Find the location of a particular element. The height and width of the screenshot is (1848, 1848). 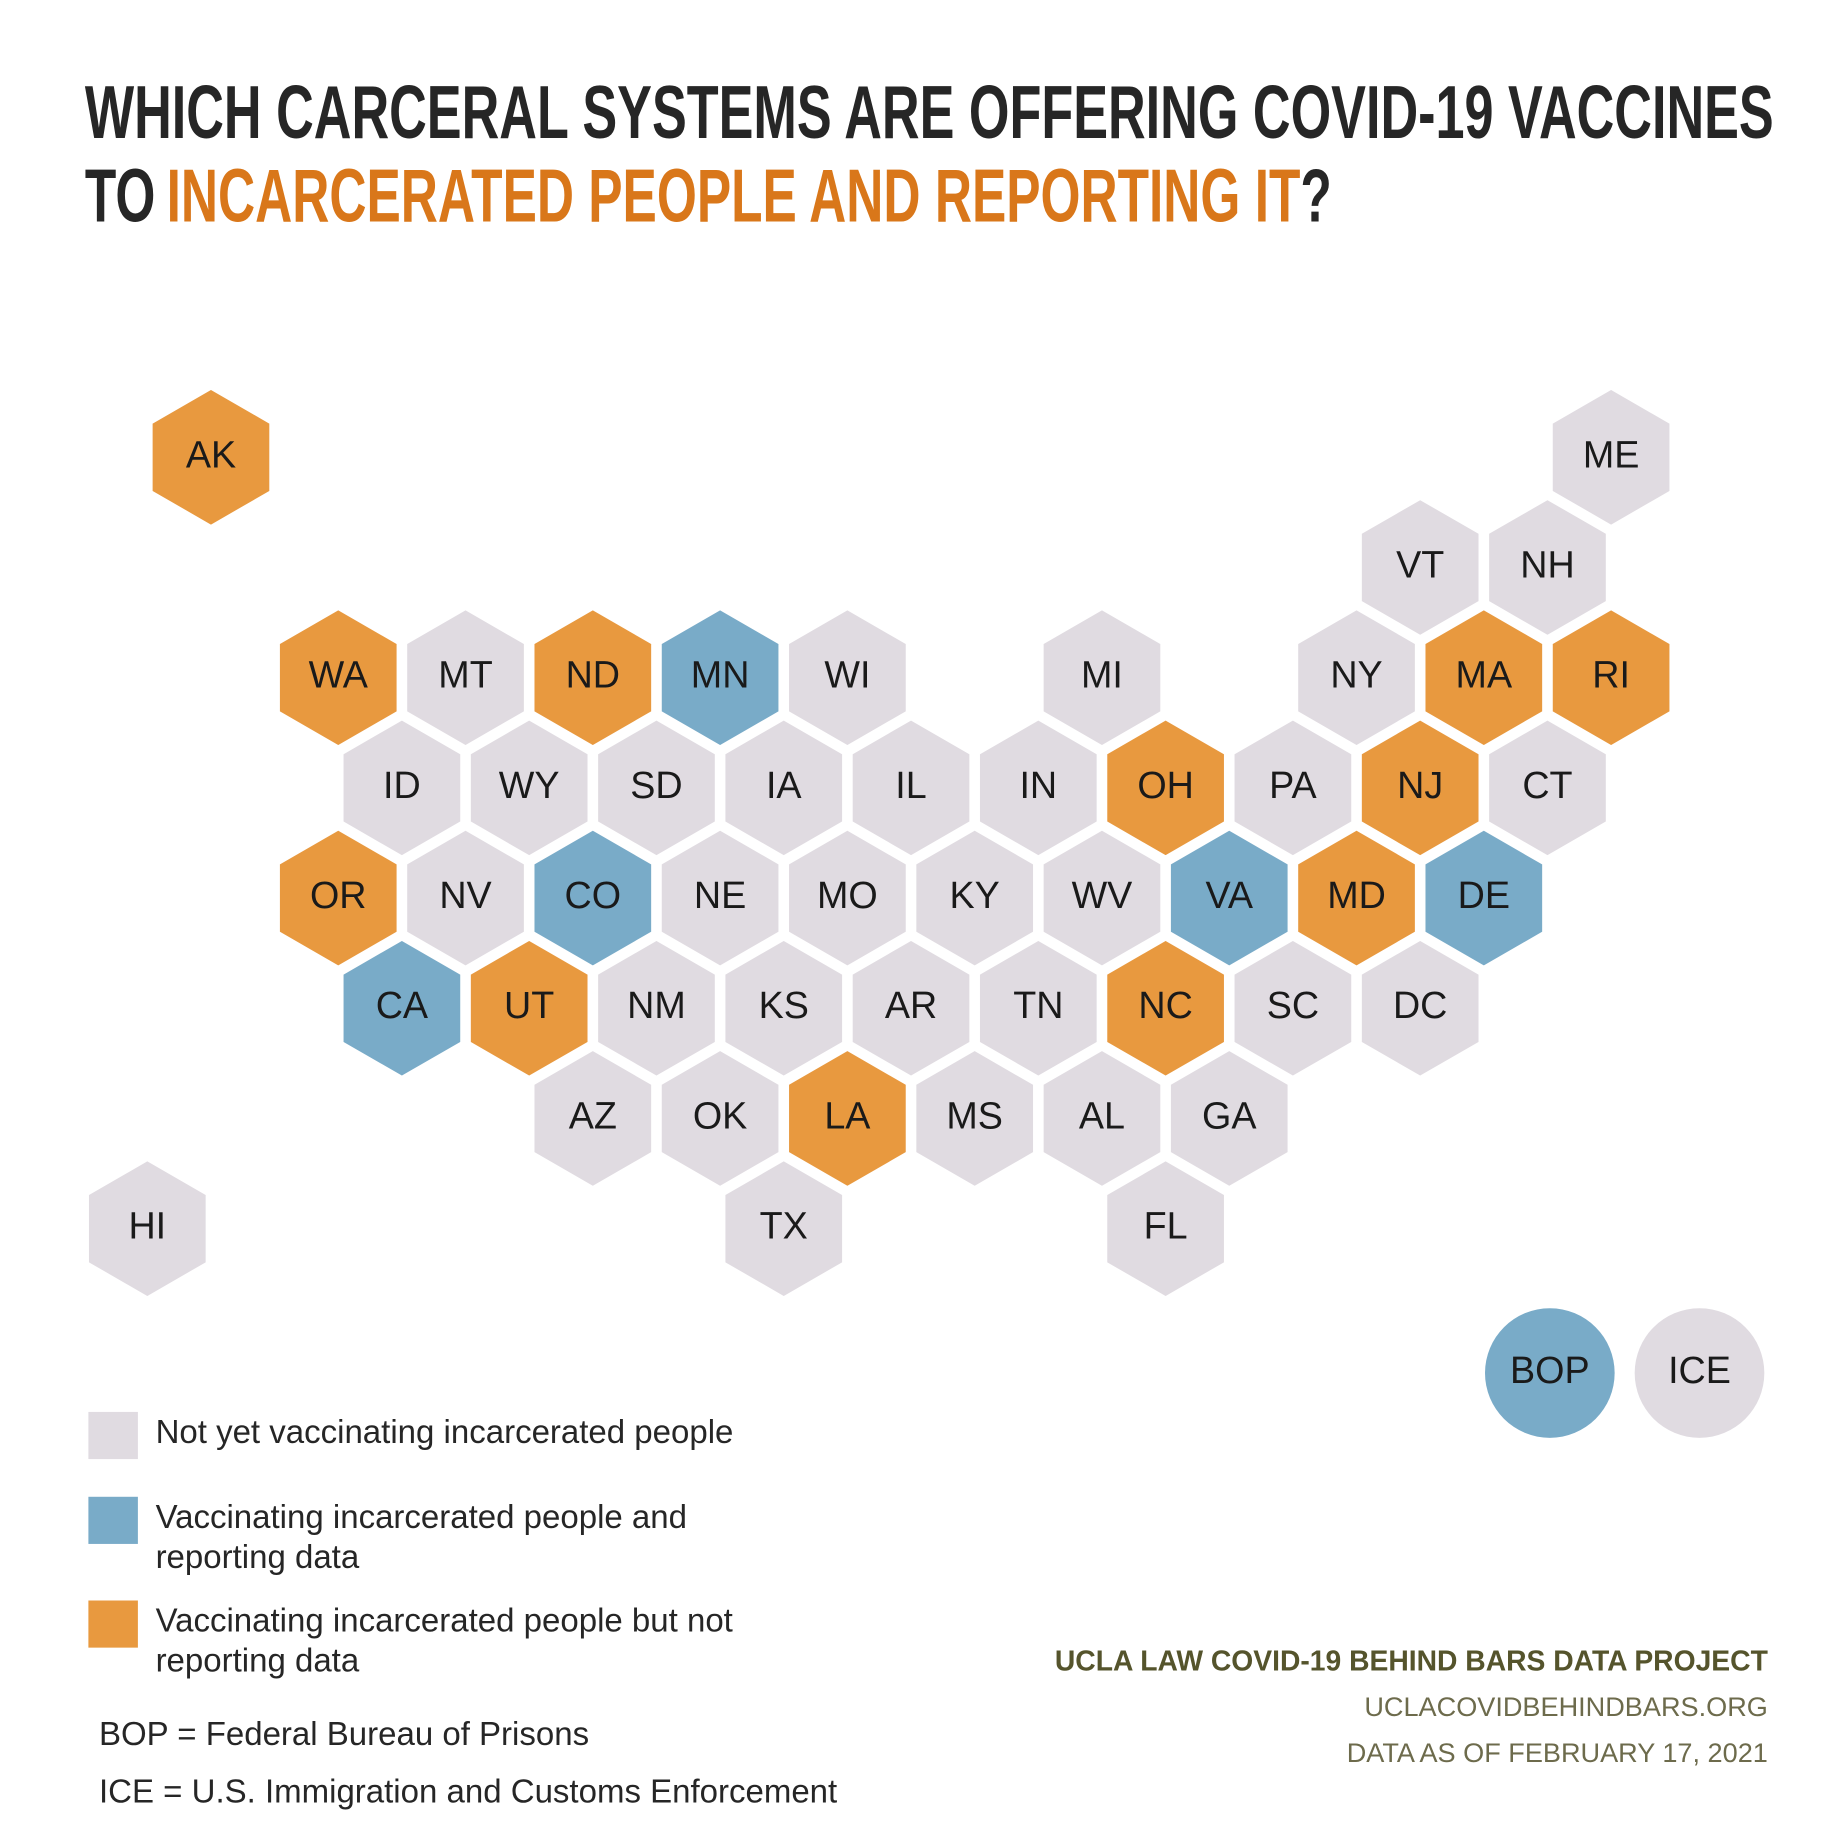

state-label: DC is located at coordinates (1420, 1005).